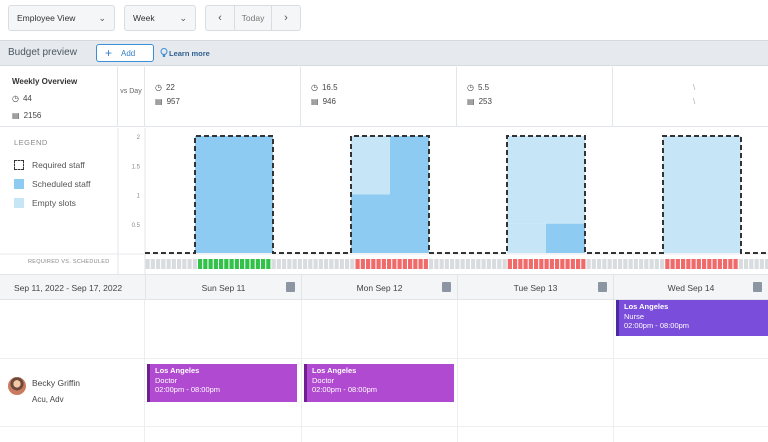 This screenshot has height=442, width=768. I want to click on learn-more-link: Learn more, so click(185, 53).